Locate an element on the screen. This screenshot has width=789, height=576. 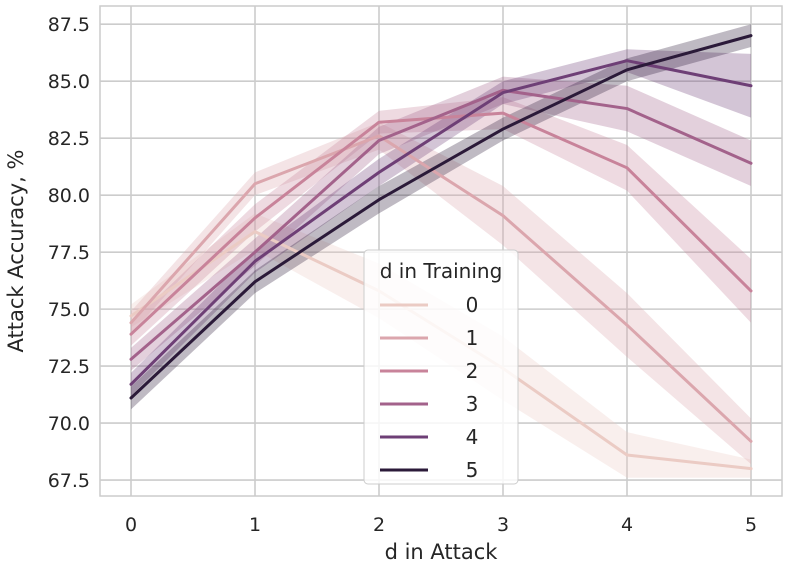
y-tick-label: 77.5 is located at coordinates (69, 253).